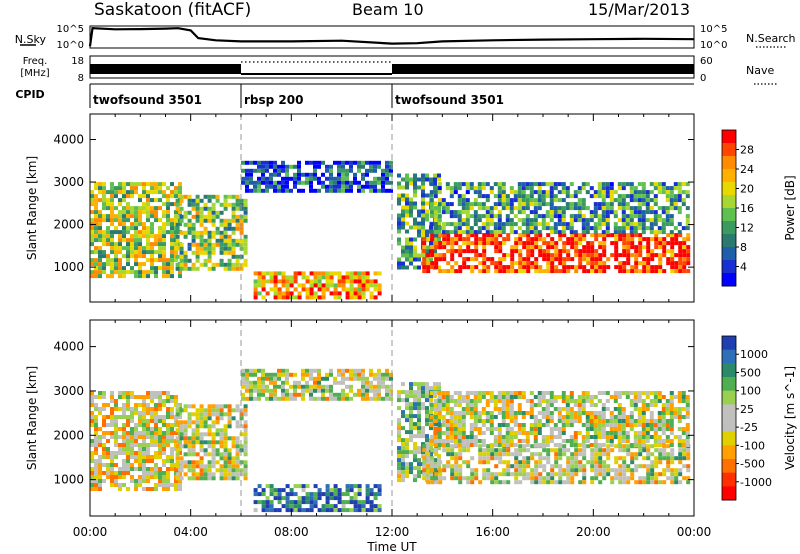 This screenshot has width=800, height=554. What do you see at coordinates (392, 37) in the screenshot?
I see `noise-panel-frame` at bounding box center [392, 37].